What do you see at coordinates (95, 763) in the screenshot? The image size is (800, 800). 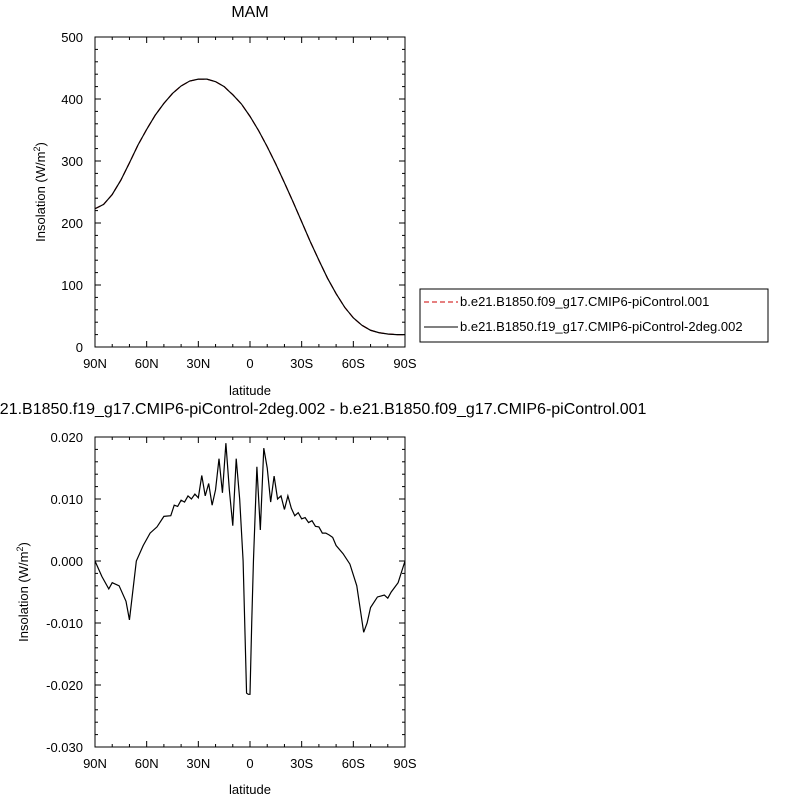 I see `bottom-chart-x-tick-label: 90N` at bounding box center [95, 763].